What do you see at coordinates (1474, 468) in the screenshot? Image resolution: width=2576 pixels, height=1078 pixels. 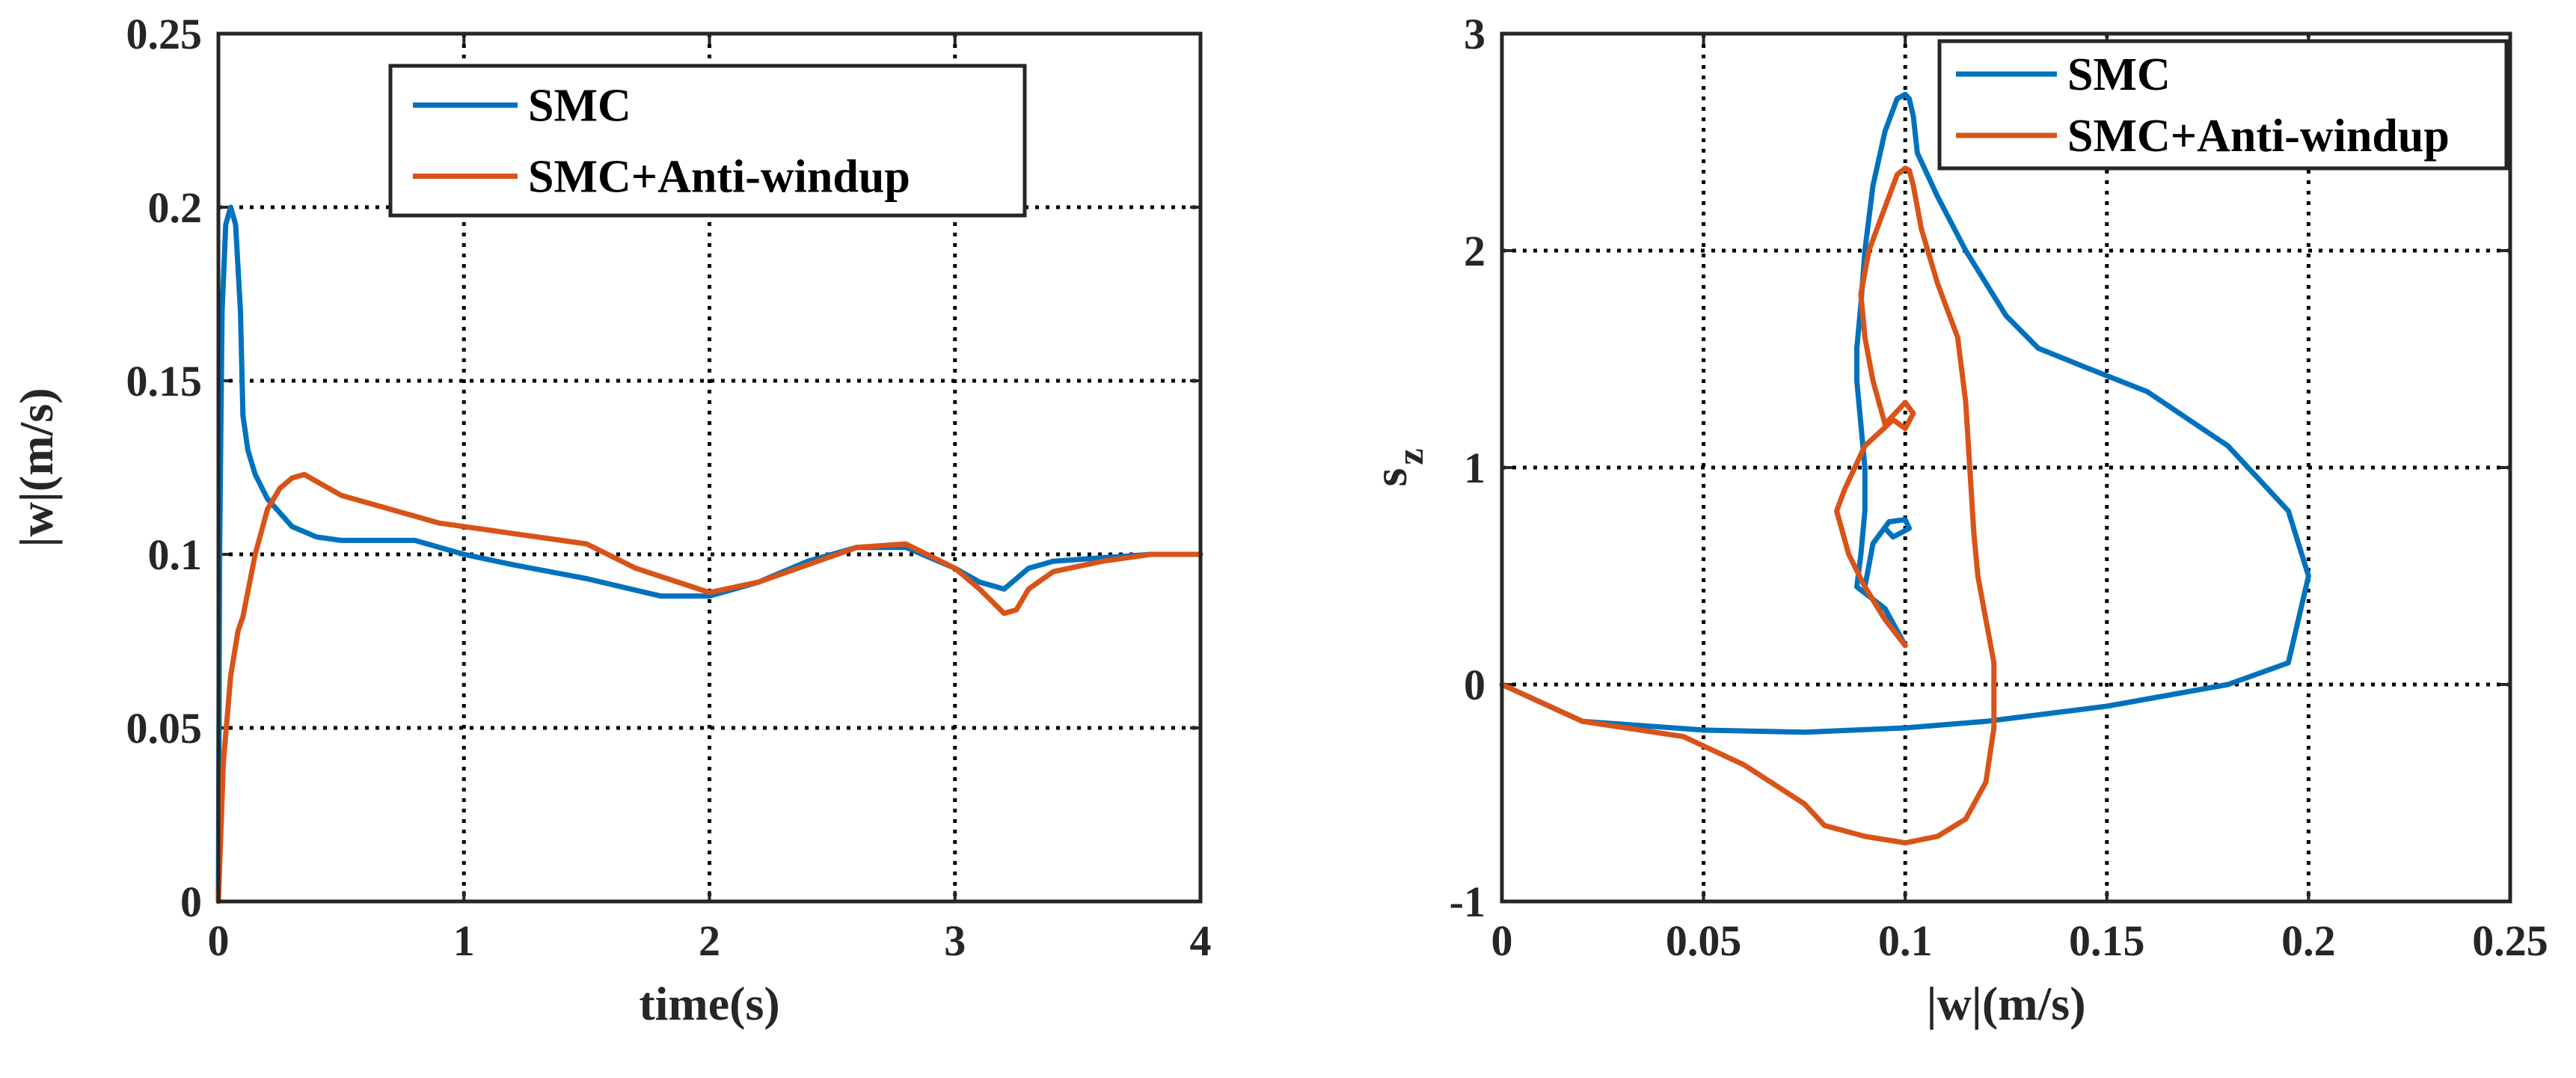 I see `y-tick-label: 1` at bounding box center [1474, 468].